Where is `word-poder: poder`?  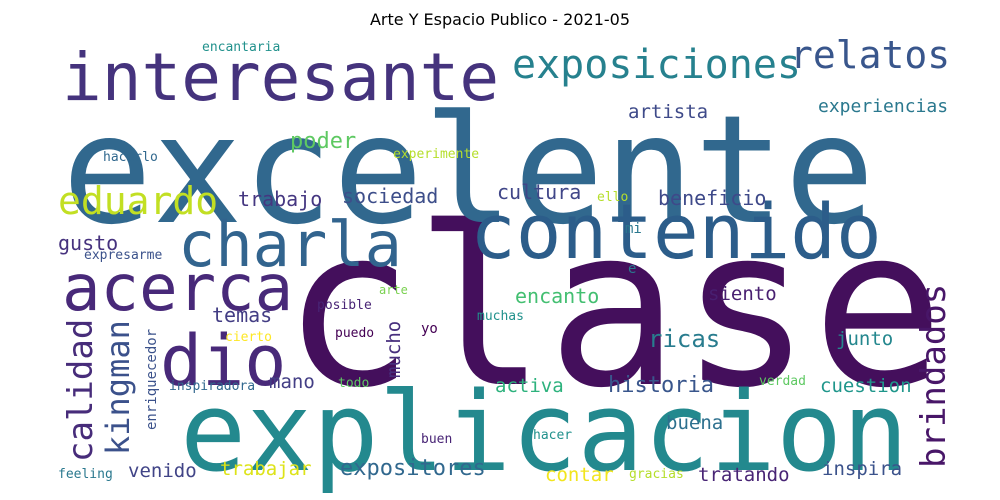 word-poder: poder is located at coordinates (323, 141).